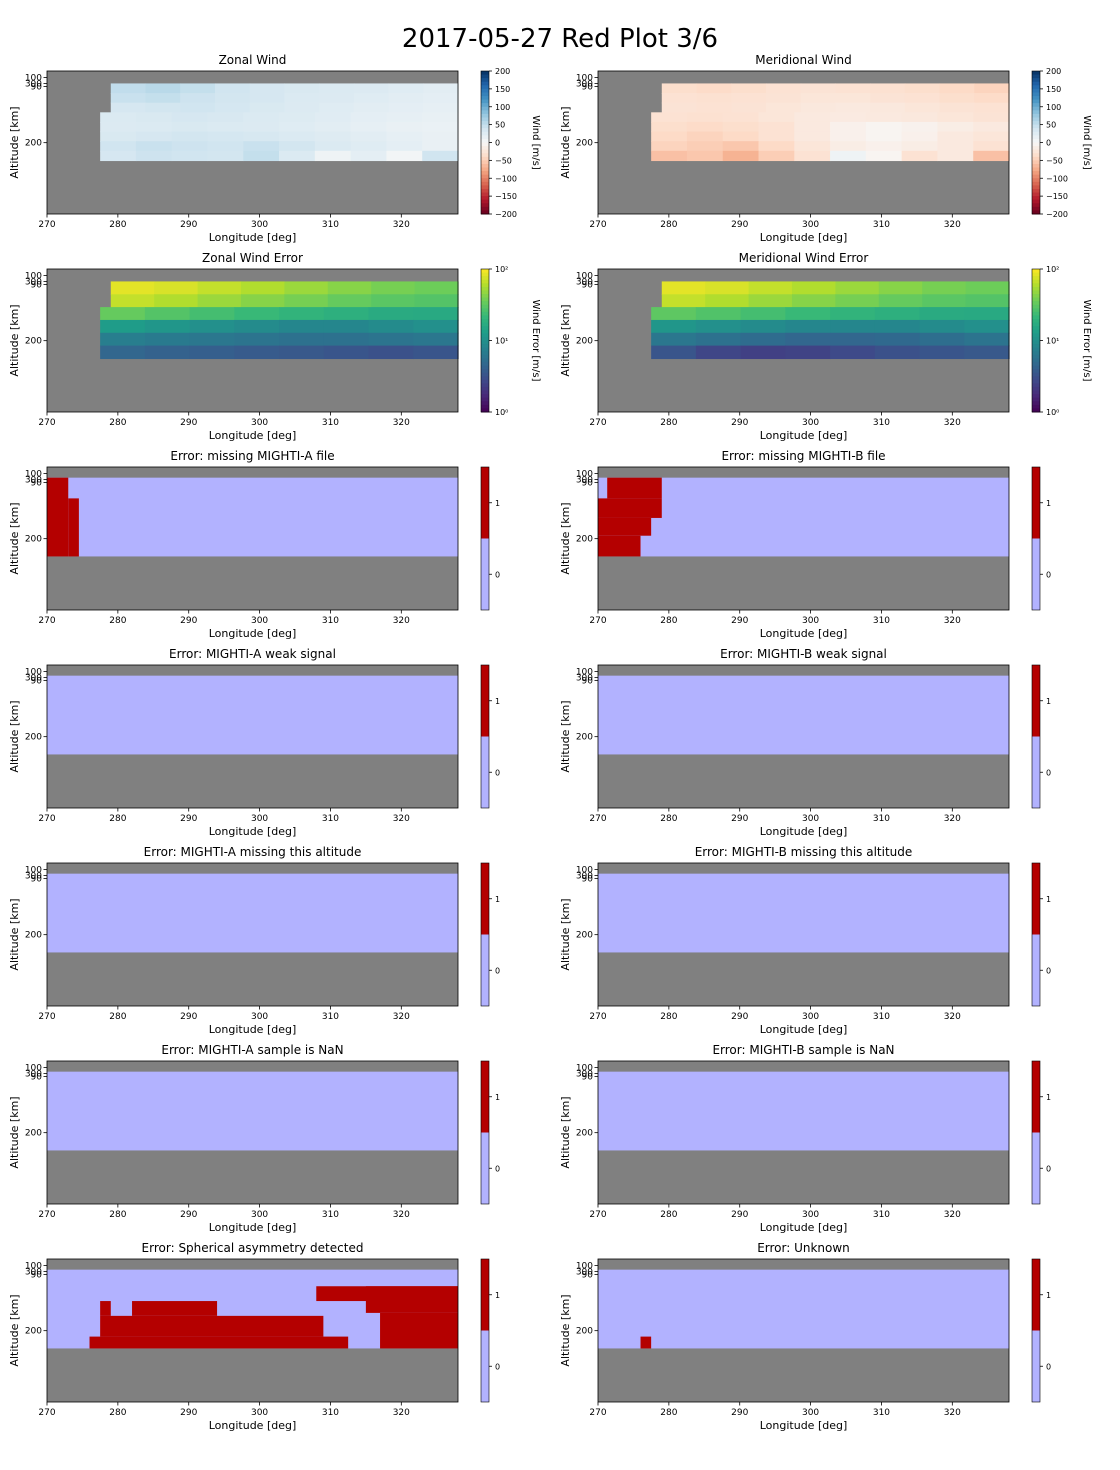 This screenshot has height=1470, width=1120. What do you see at coordinates (502, 71) in the screenshot?
I see `colorbar-tick-label: 200` at bounding box center [502, 71].